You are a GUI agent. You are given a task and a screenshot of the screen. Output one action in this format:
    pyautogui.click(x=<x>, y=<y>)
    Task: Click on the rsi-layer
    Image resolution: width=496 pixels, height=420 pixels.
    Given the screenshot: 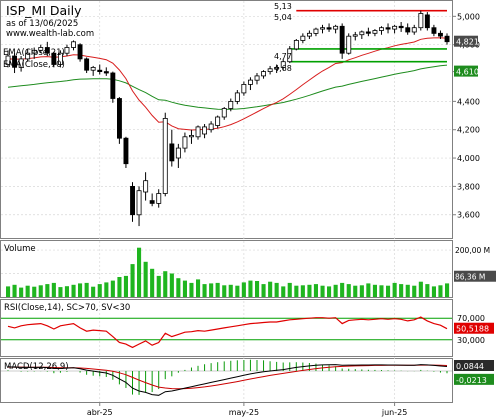 What is the action you would take?
    pyautogui.click(x=226, y=332)
    